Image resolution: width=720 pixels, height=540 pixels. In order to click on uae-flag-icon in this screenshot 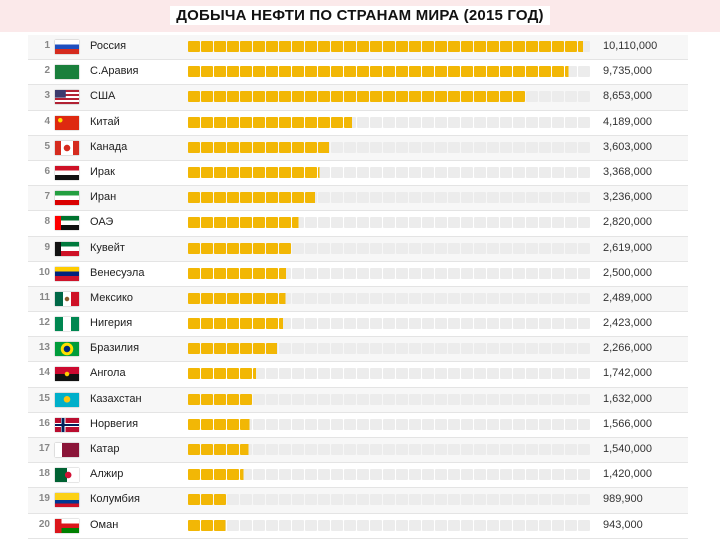, I will do `click(67, 223)`.